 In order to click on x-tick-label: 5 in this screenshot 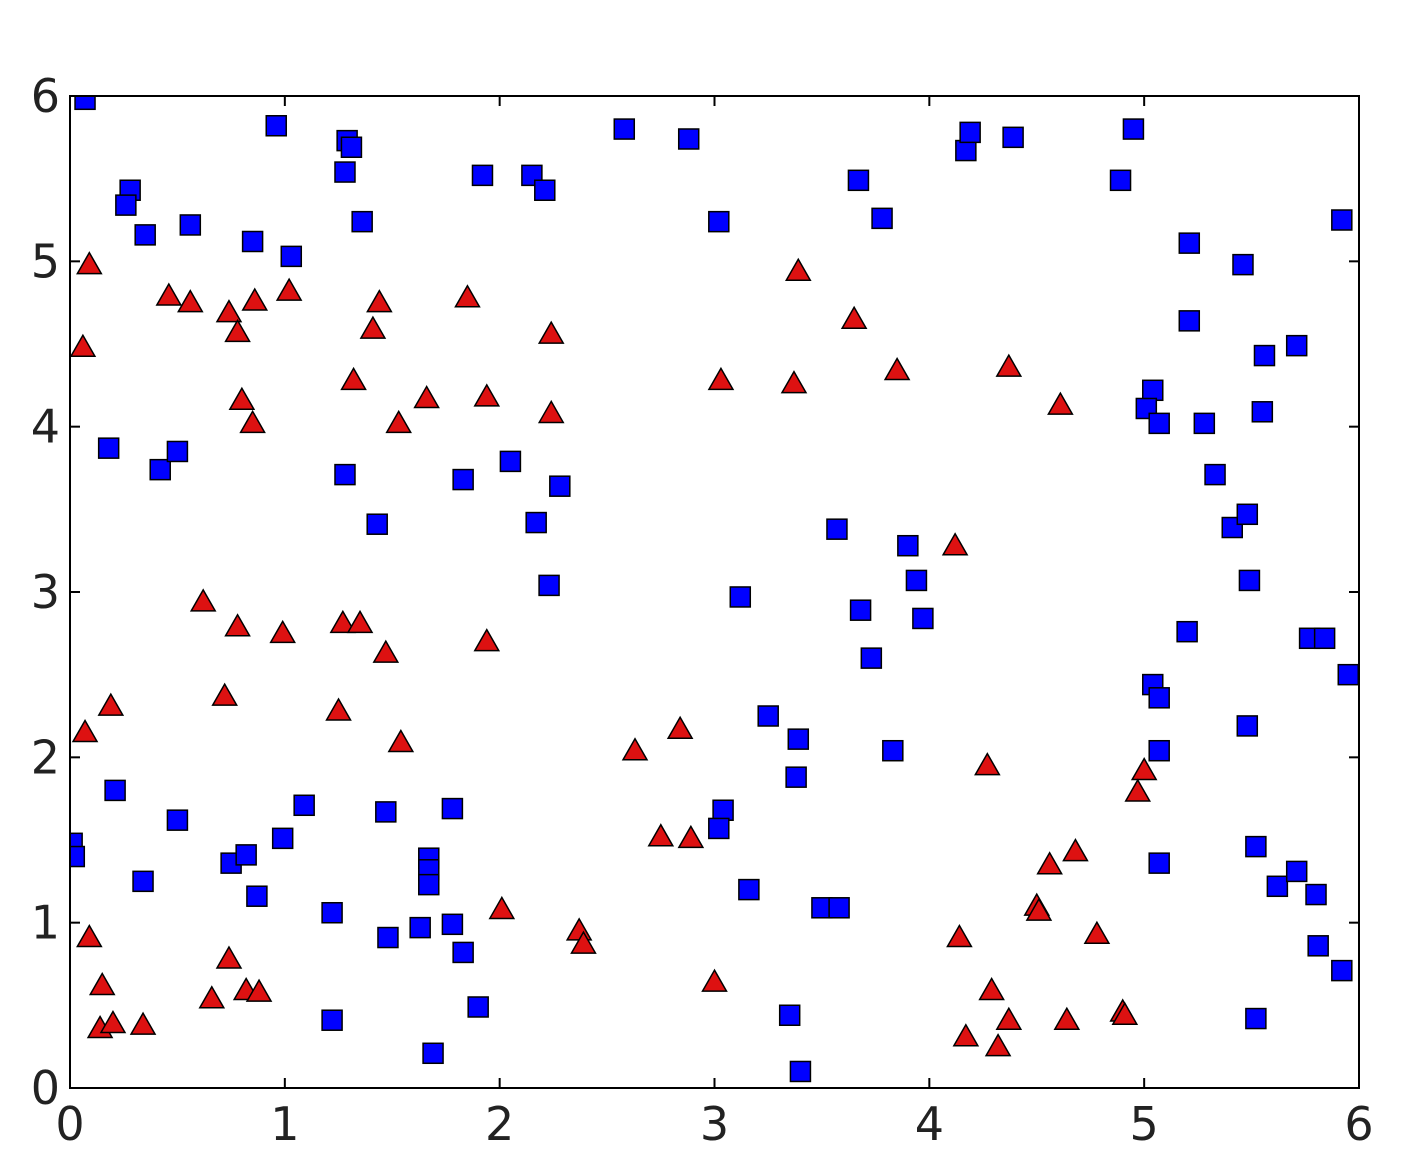, I will do `click(1144, 1124)`.